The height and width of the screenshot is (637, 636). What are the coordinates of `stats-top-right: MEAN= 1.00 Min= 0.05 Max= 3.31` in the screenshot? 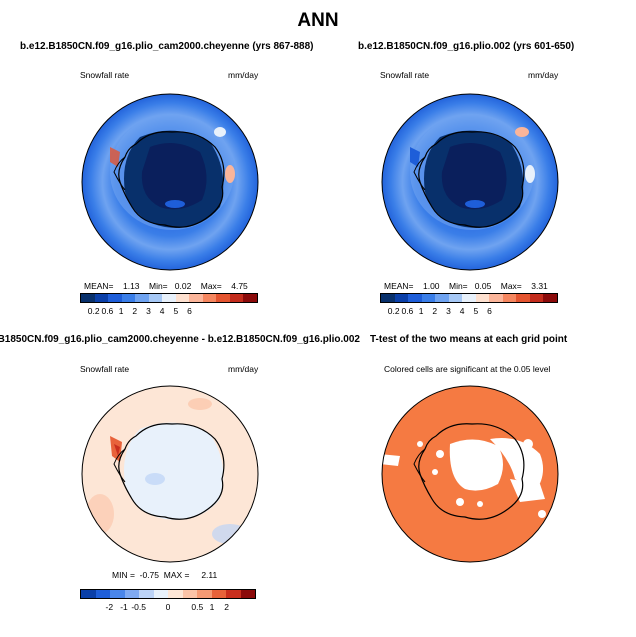 It's located at (466, 286).